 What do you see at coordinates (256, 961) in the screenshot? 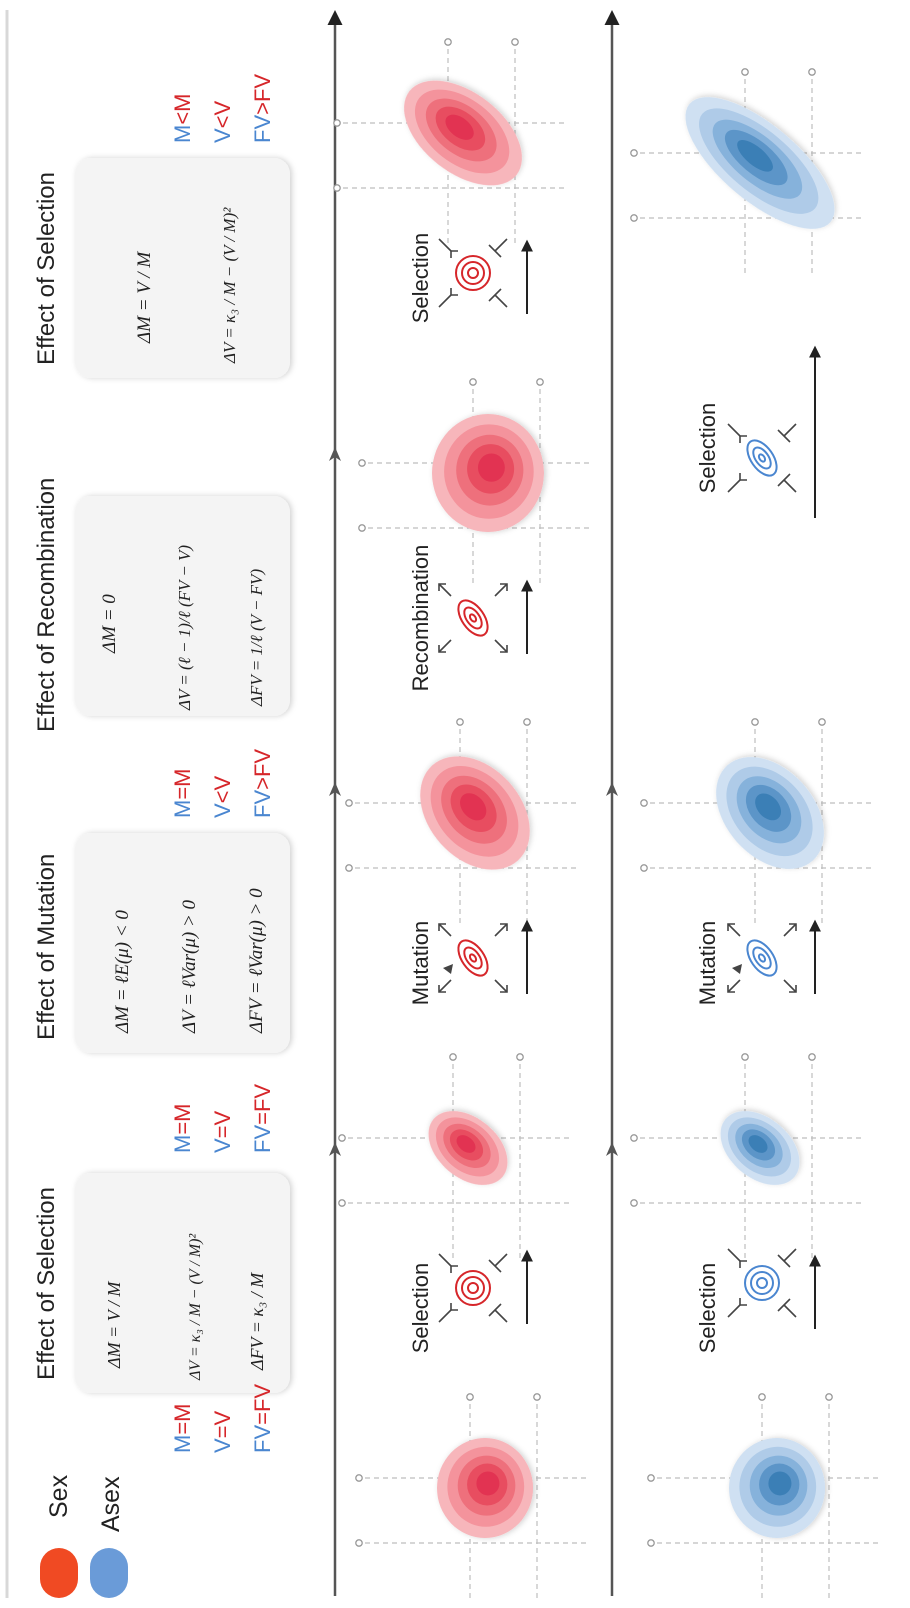
I see `equation-delta-fv: ΔFV = ℓVar(μ) > 0` at bounding box center [256, 961].